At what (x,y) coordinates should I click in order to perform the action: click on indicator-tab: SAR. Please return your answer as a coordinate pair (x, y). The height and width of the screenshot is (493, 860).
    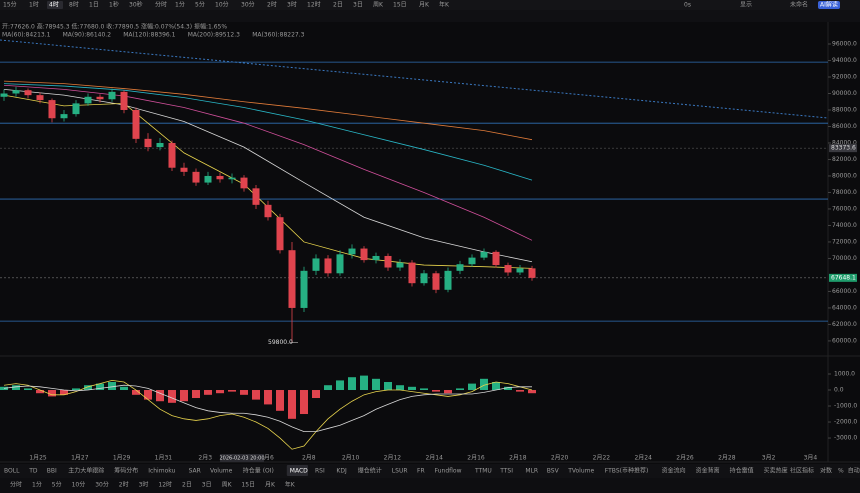
    Looking at the image, I should click on (195, 471).